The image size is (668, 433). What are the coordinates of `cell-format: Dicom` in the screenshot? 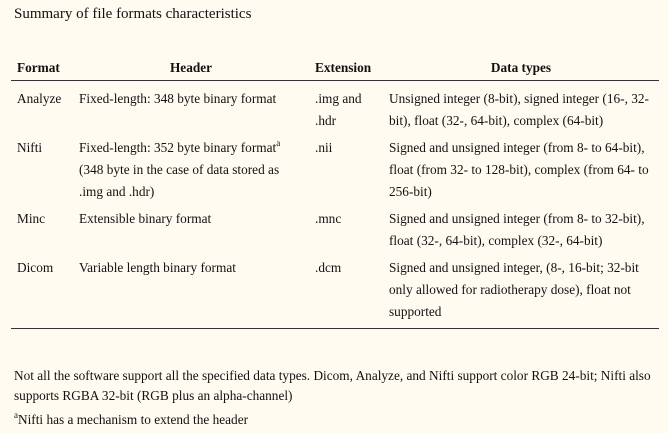 It's located at (35, 267).